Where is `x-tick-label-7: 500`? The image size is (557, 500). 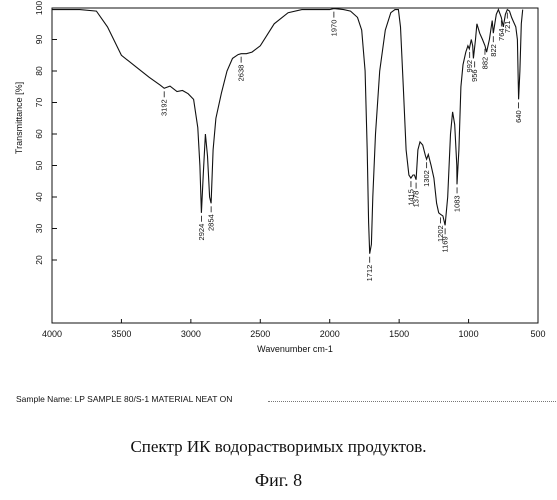
x-tick-label-7: 500 is located at coordinates (537, 334).